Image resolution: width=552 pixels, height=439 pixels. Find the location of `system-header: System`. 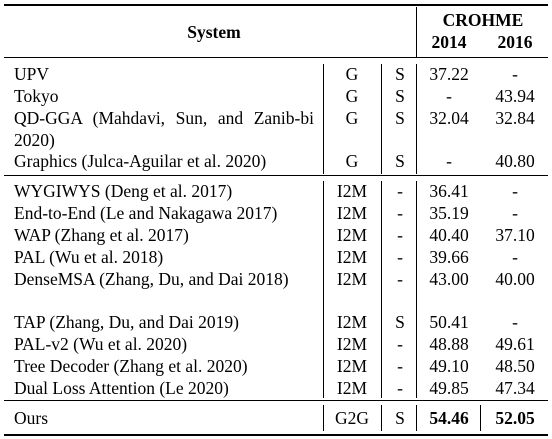

system-header: System is located at coordinates (214, 32).